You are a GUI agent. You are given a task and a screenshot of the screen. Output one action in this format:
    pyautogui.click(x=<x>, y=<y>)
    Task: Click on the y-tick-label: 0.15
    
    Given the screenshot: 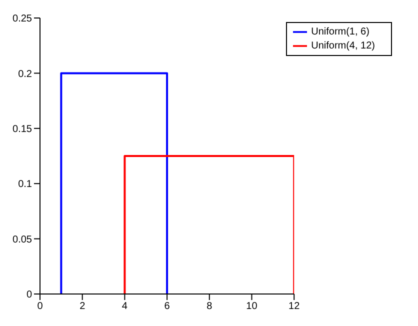 What is the action you would take?
    pyautogui.click(x=22, y=129)
    